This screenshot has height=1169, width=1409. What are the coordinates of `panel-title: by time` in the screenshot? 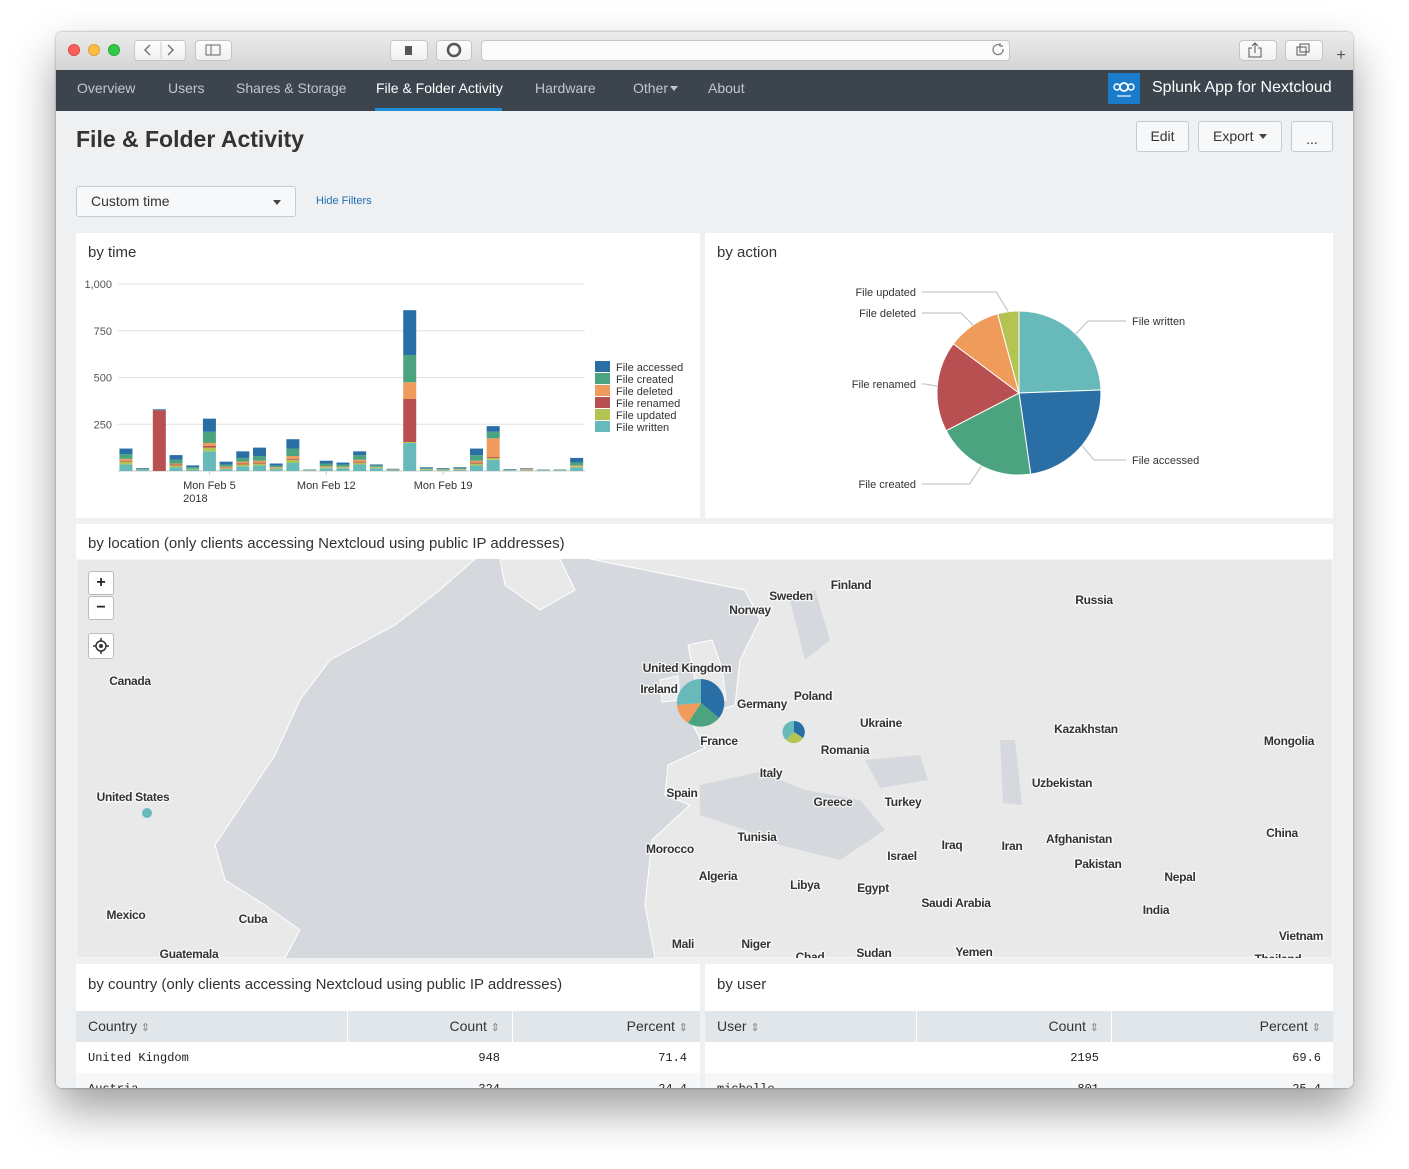 It's located at (112, 252).